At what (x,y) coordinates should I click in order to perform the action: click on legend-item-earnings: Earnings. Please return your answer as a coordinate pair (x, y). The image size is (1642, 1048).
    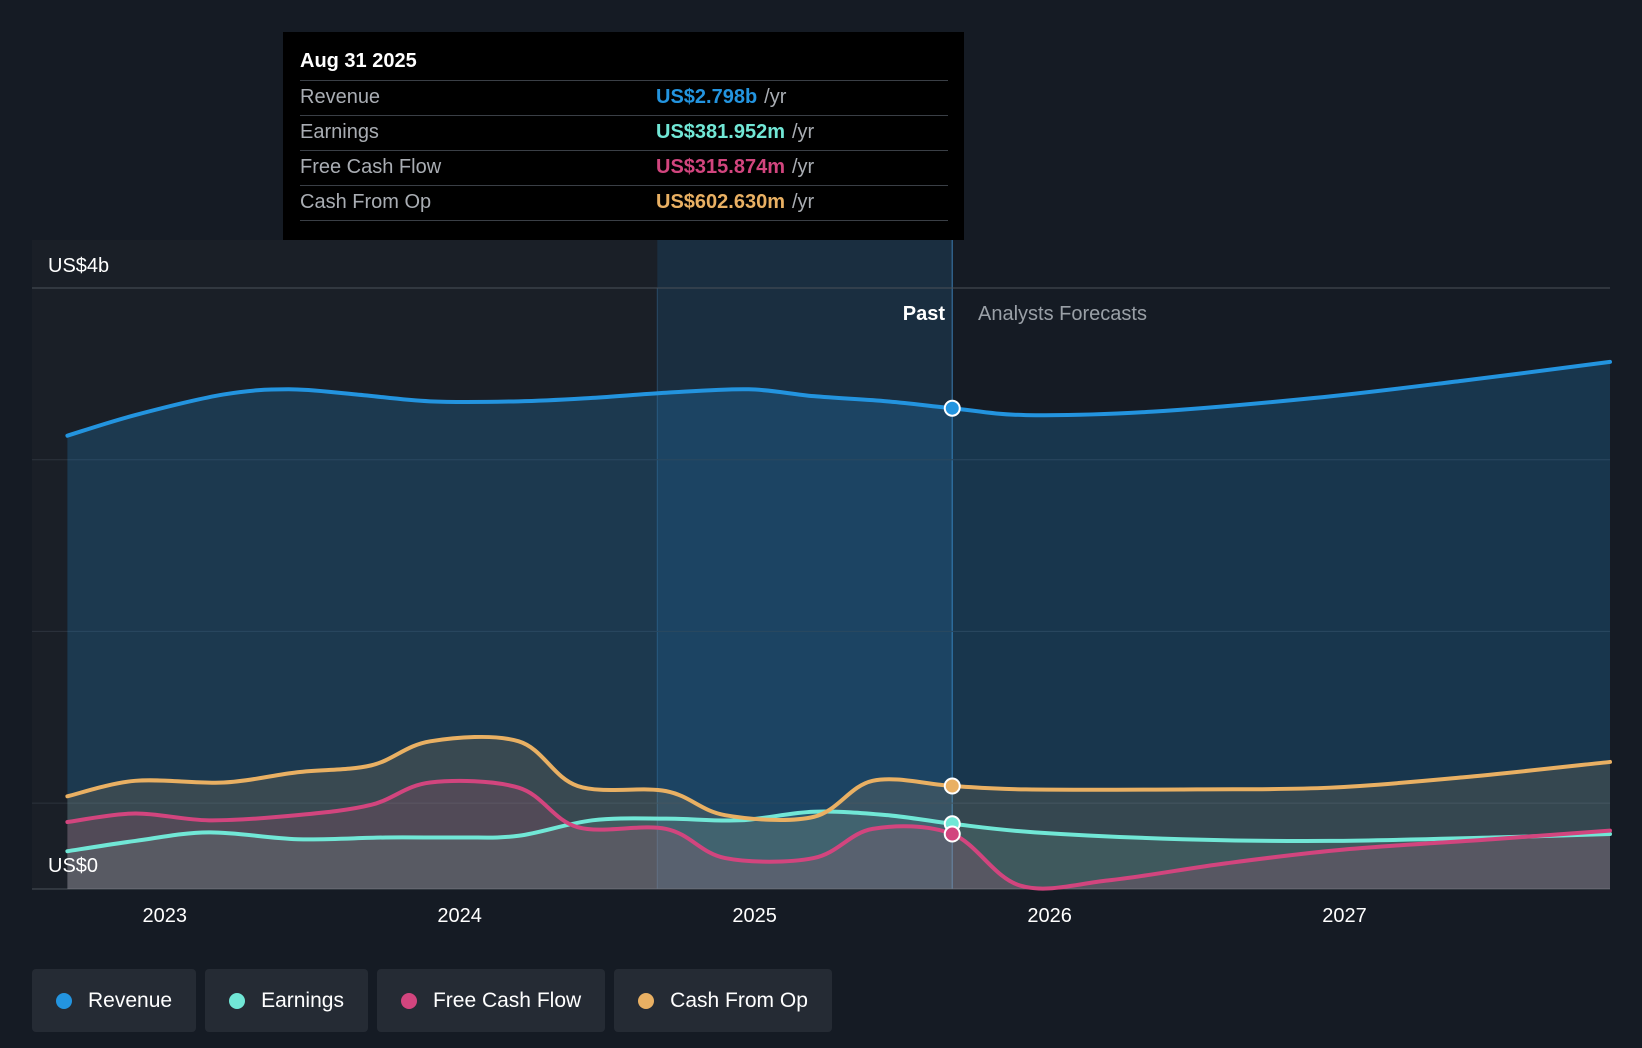
    Looking at the image, I should click on (286, 1000).